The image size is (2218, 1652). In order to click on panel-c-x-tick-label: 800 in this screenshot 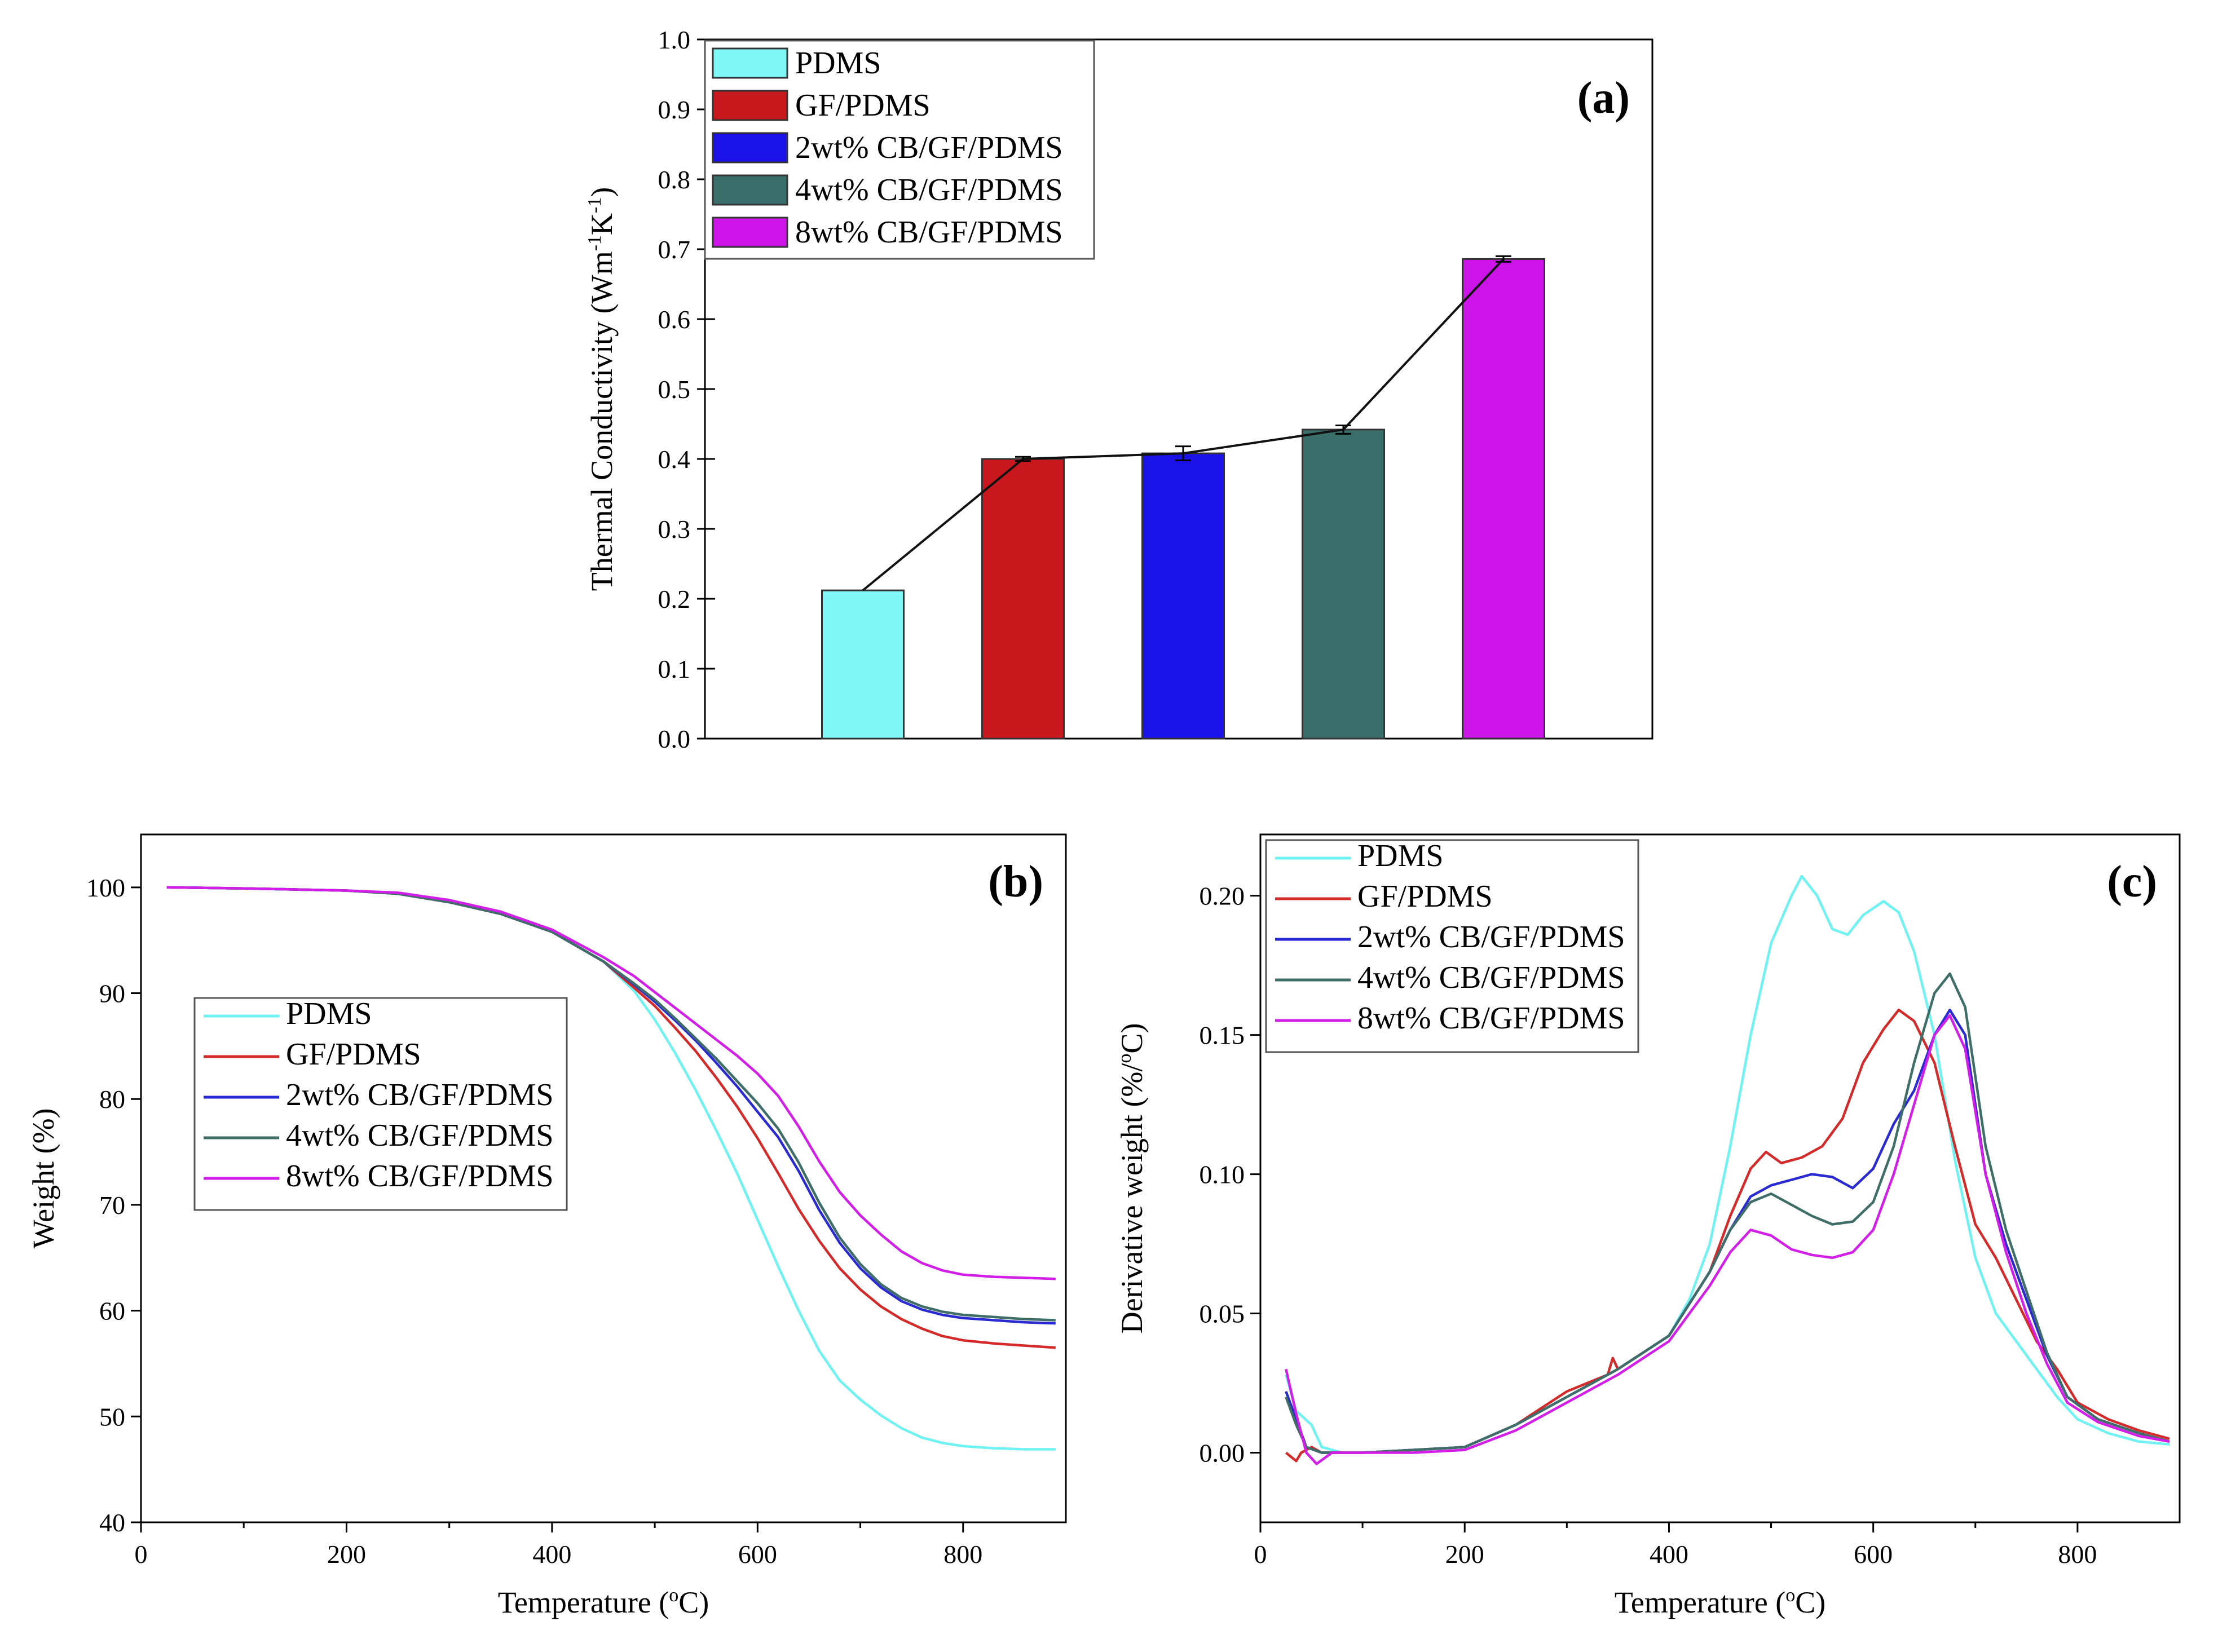, I will do `click(2077, 1554)`.